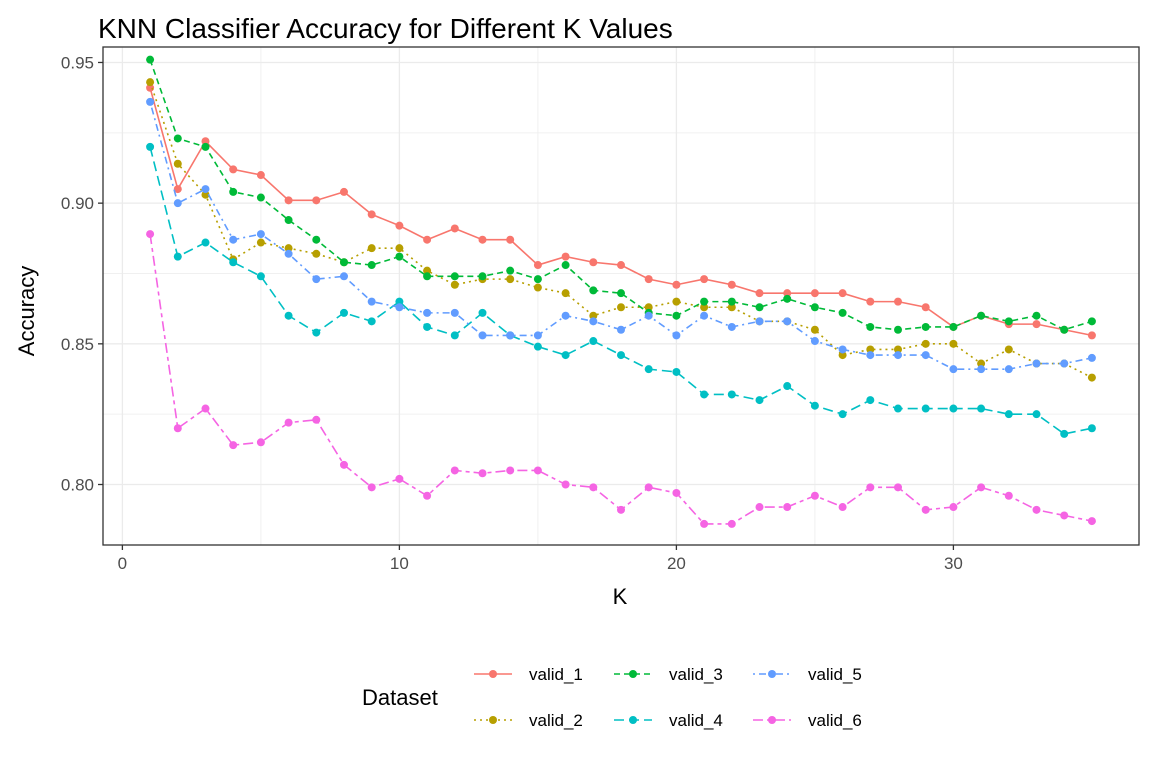  What do you see at coordinates (668, 720) in the screenshot?
I see `legend-item-valid_4: valid_4` at bounding box center [668, 720].